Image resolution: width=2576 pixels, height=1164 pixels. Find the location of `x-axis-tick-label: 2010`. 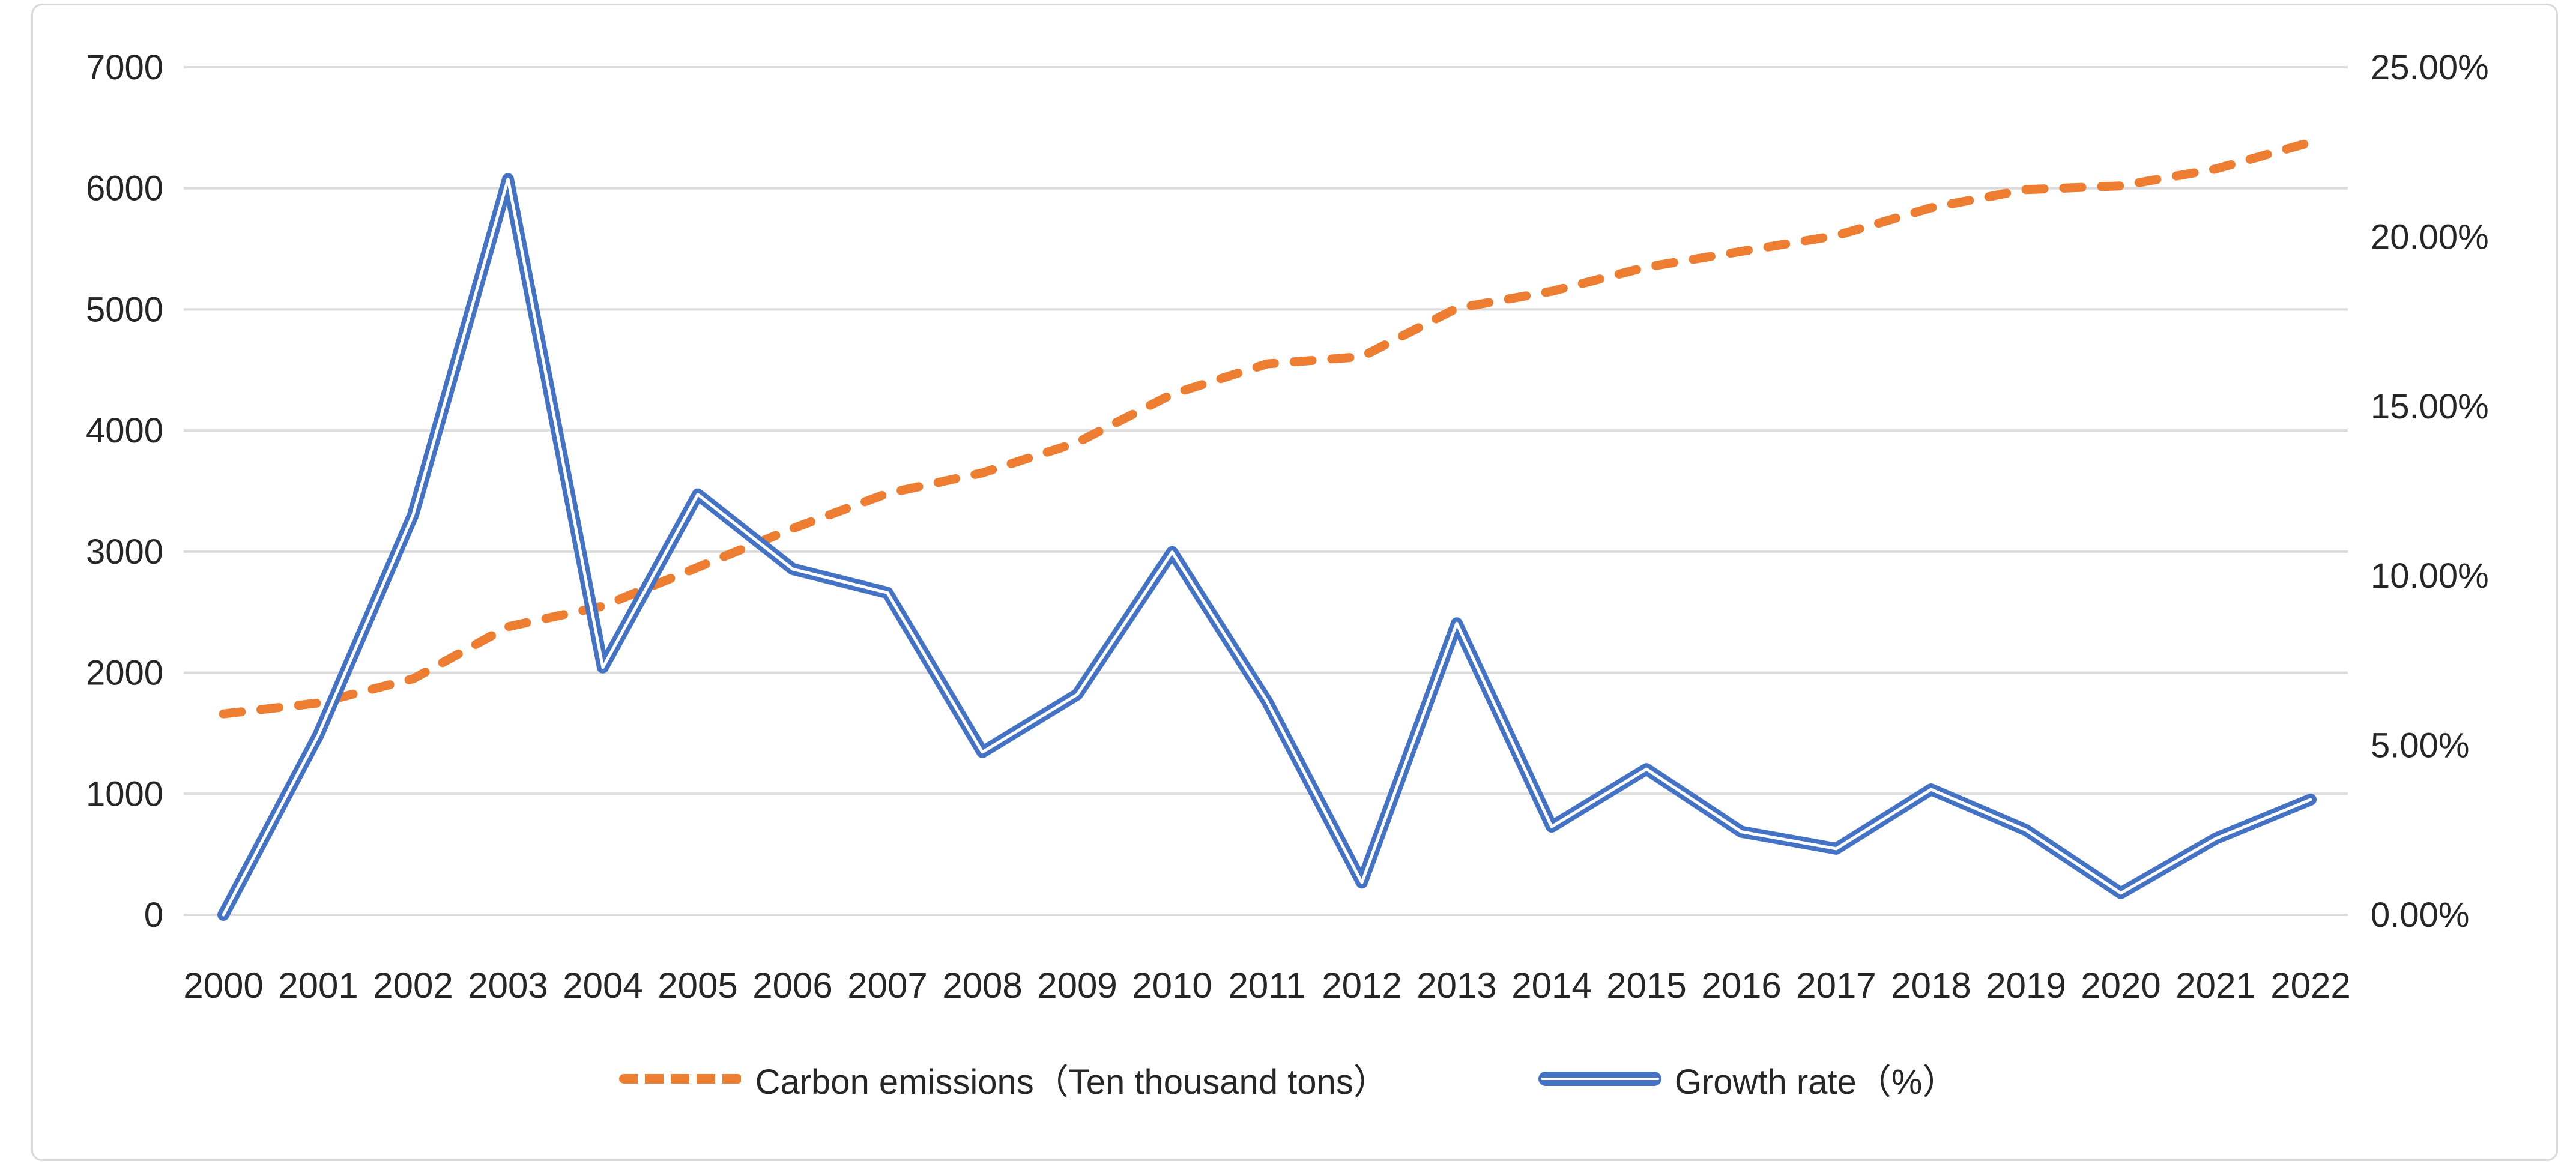

x-axis-tick-label: 2010 is located at coordinates (1172, 986).